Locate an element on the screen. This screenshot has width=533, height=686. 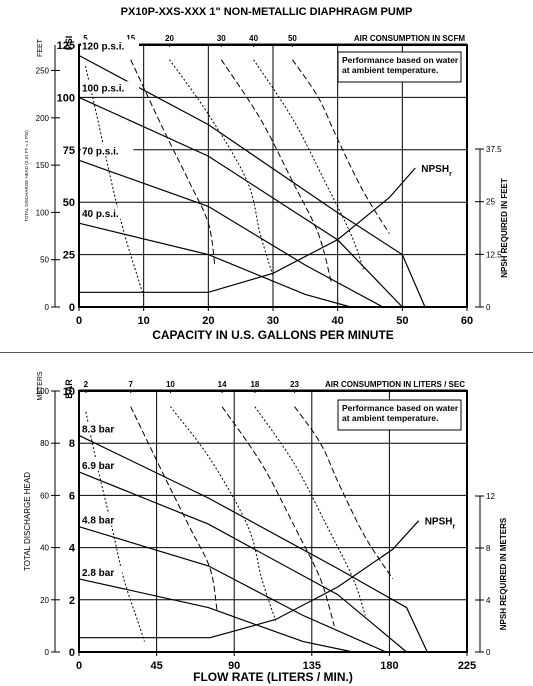
outer-axis-unit: FEET is located at coordinates (40, 47).